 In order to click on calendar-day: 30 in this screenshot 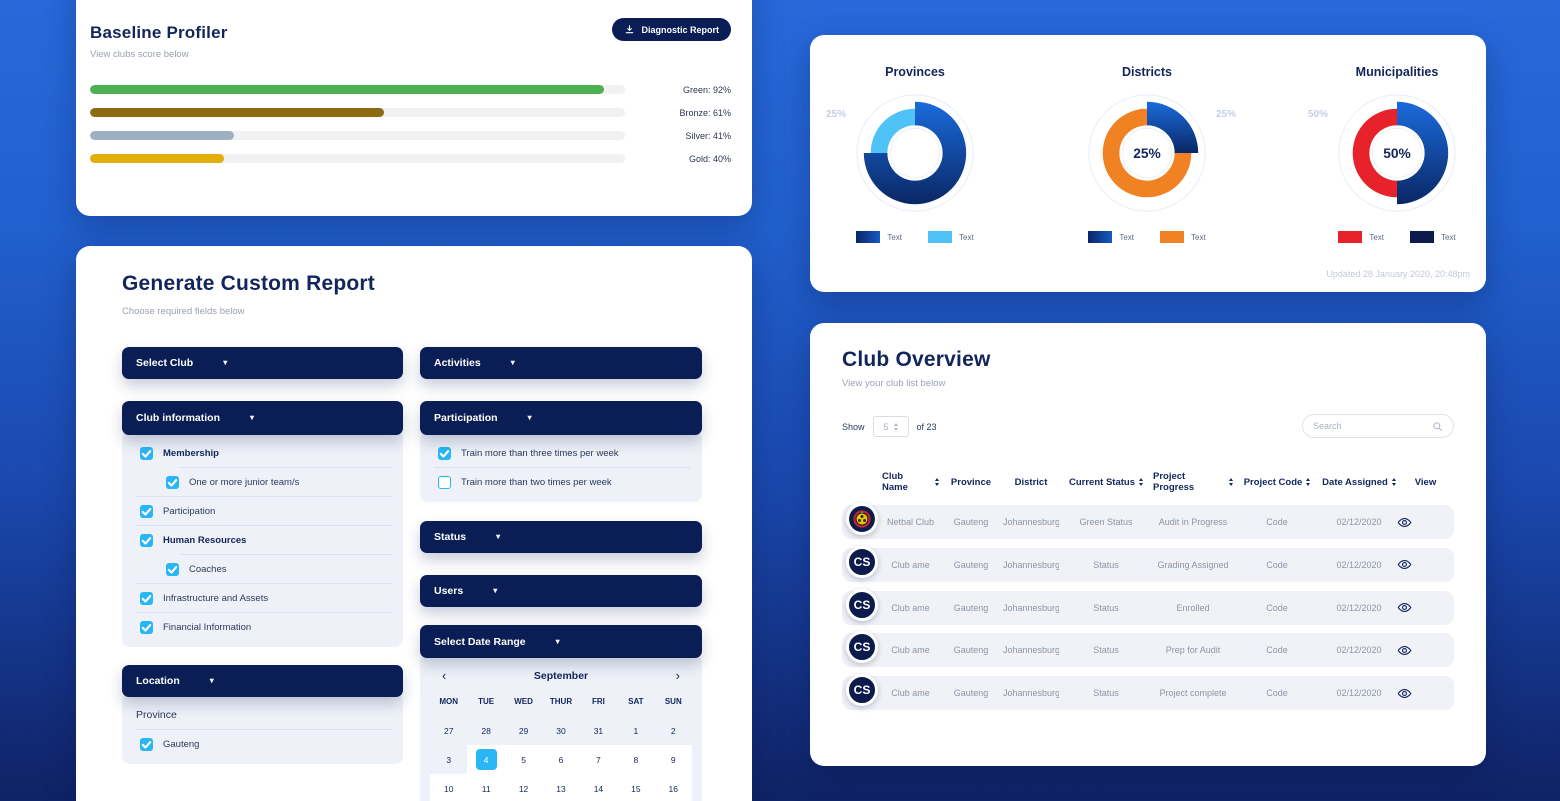, I will do `click(561, 730)`.